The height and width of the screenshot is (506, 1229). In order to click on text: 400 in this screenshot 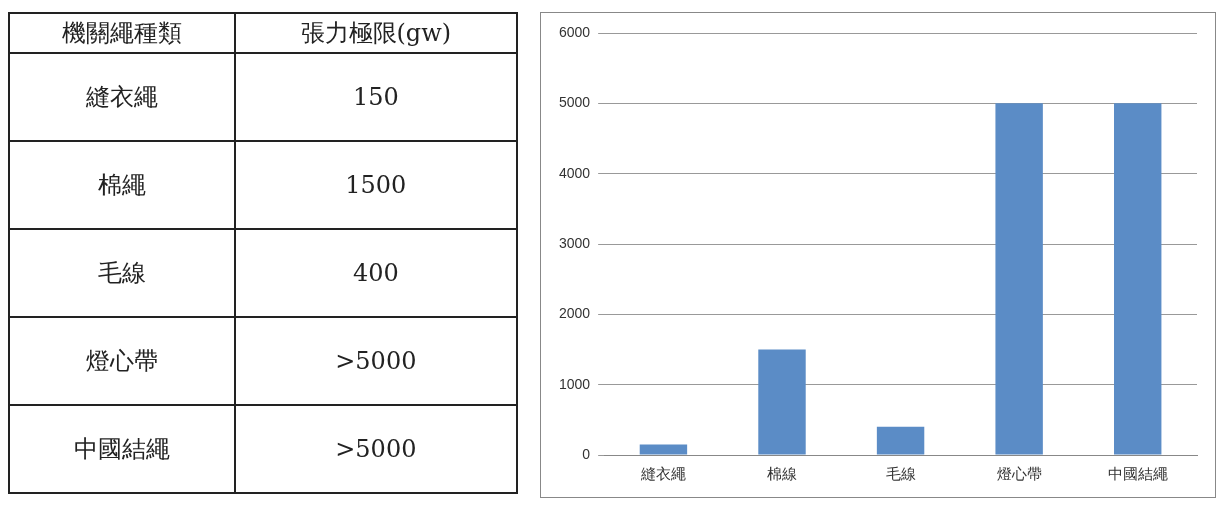, I will do `click(375, 273)`.